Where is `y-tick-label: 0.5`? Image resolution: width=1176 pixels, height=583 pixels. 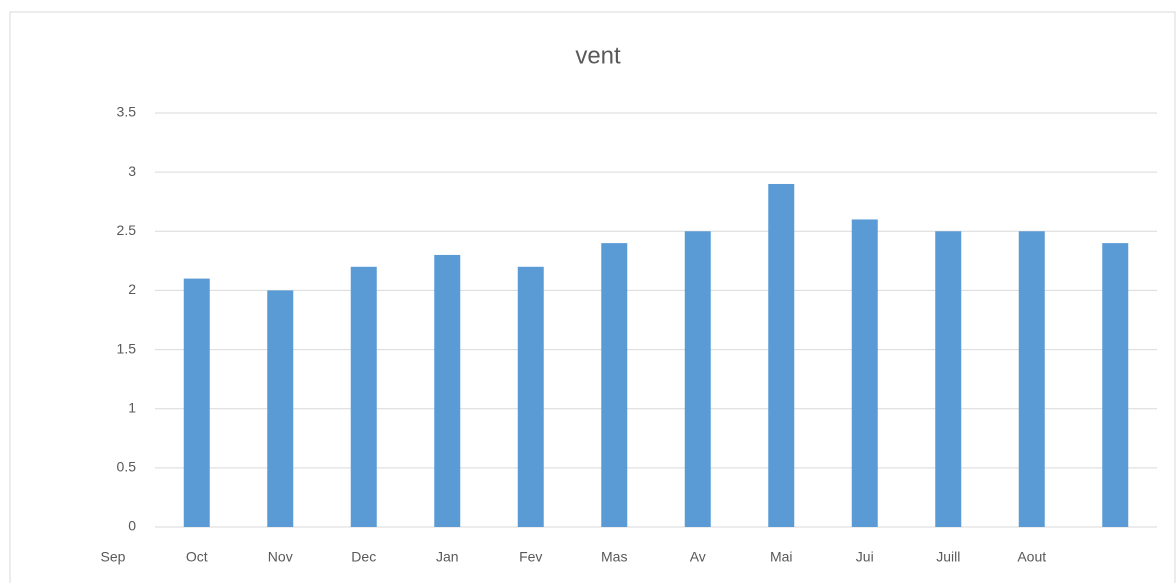 y-tick-label: 0.5 is located at coordinates (127, 467).